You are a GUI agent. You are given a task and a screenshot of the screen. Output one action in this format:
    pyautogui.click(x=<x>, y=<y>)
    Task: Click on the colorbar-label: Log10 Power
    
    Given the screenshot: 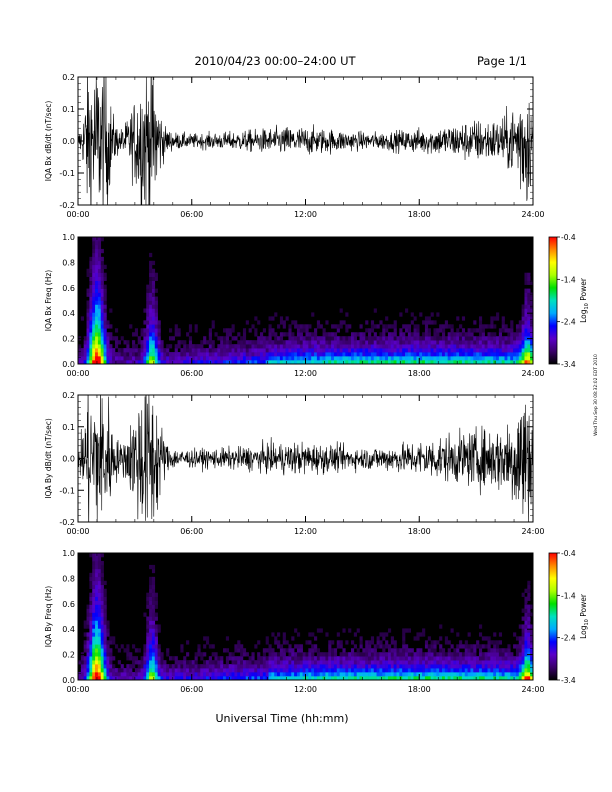 What is the action you would take?
    pyautogui.click(x=584, y=300)
    